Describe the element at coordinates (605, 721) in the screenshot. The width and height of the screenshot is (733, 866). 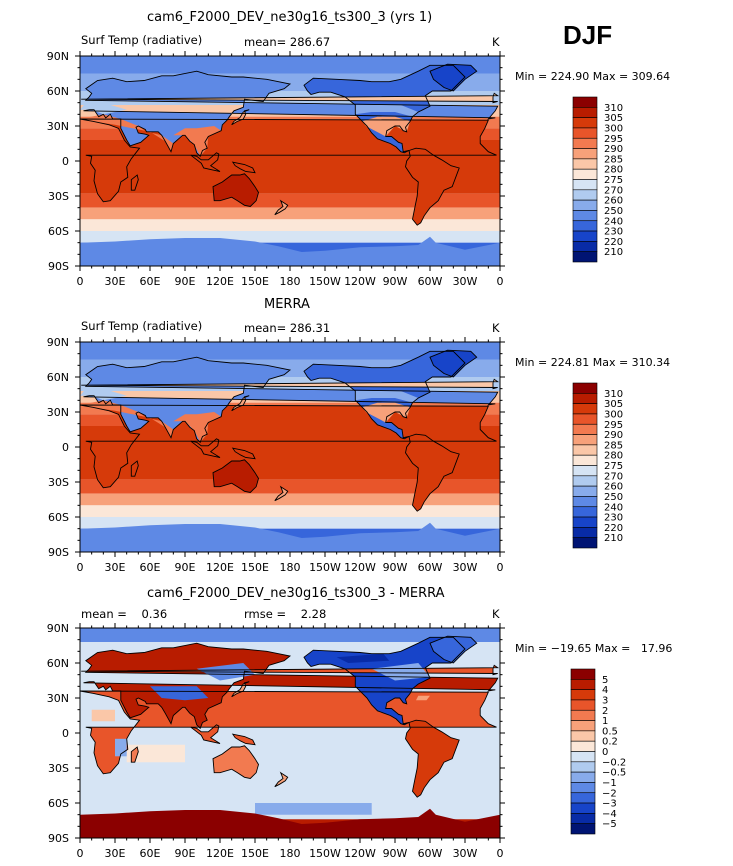
I see `colorbar-label: 1` at that location.